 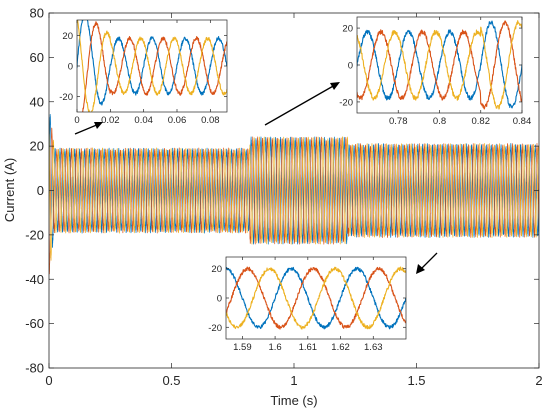 I want to click on inset-start-x-tick-label: 0, so click(x=76, y=120).